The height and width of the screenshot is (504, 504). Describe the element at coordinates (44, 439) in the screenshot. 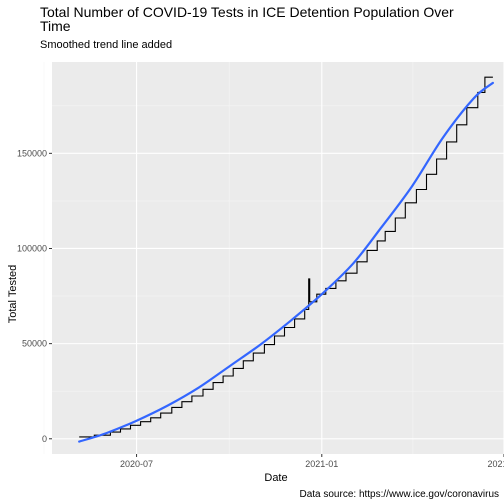

I see `y-tick-label: 0` at that location.